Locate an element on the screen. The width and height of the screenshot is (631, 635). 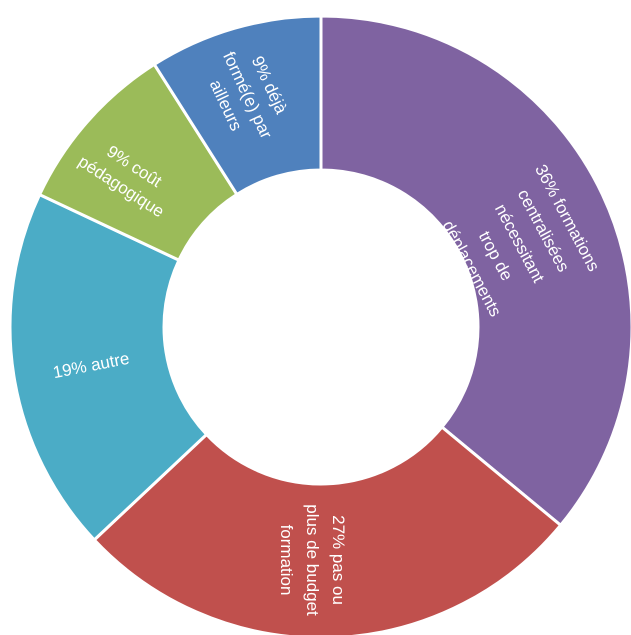
slice-label-line: 27% pas ou is located at coordinates (338, 560).